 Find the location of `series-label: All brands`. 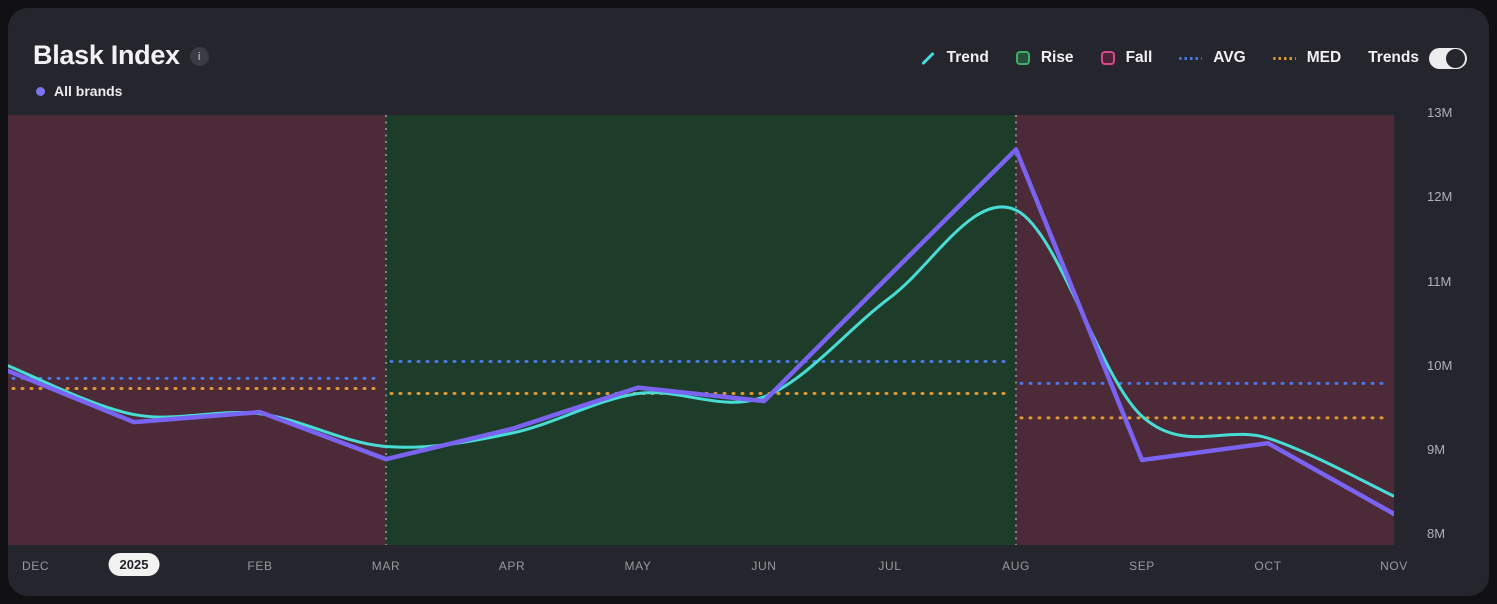

series-label: All brands is located at coordinates (88, 91).